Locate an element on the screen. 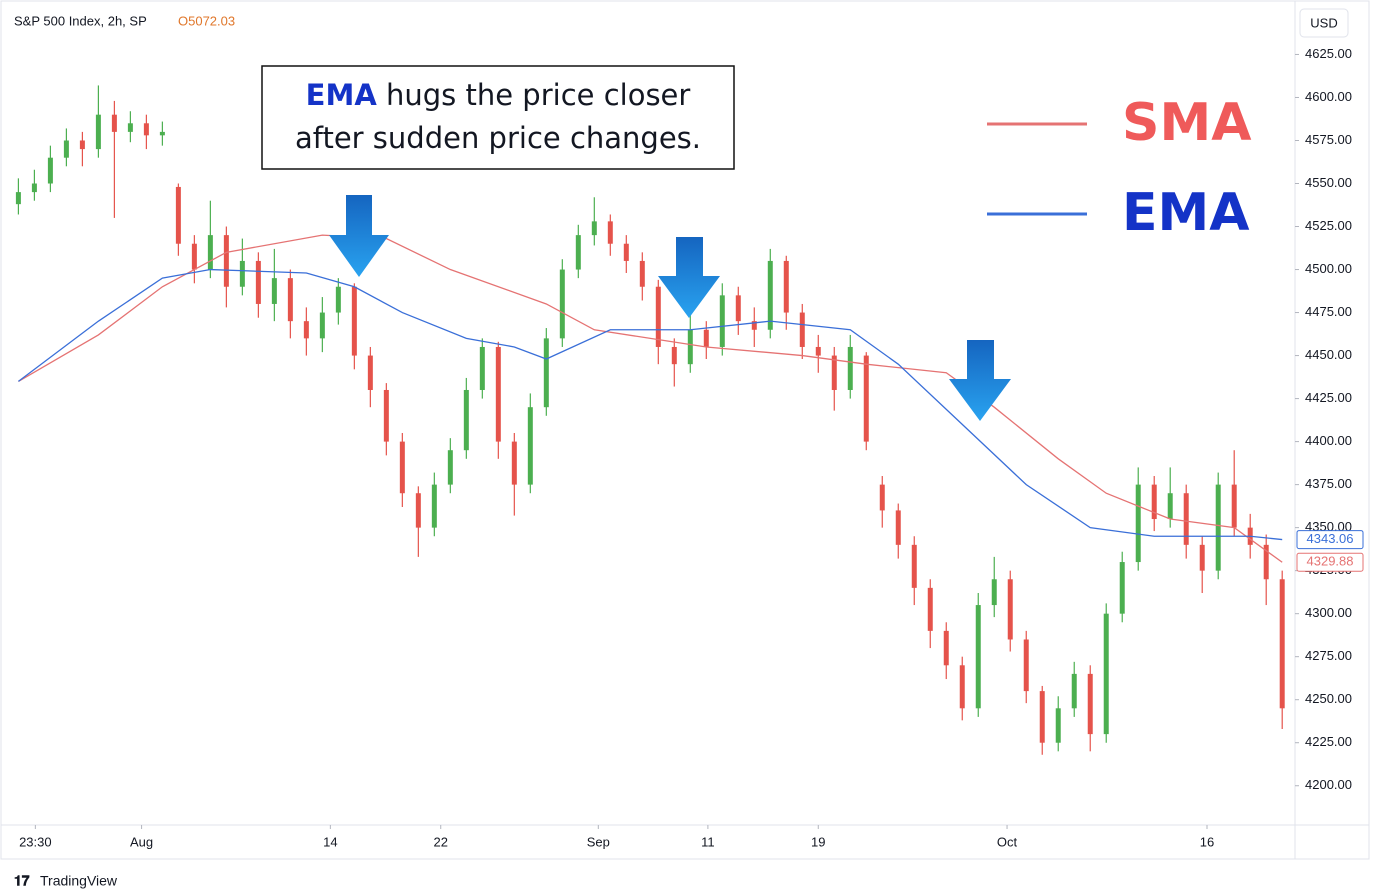  y-tick-label: 4275.00 is located at coordinates (1328, 655).